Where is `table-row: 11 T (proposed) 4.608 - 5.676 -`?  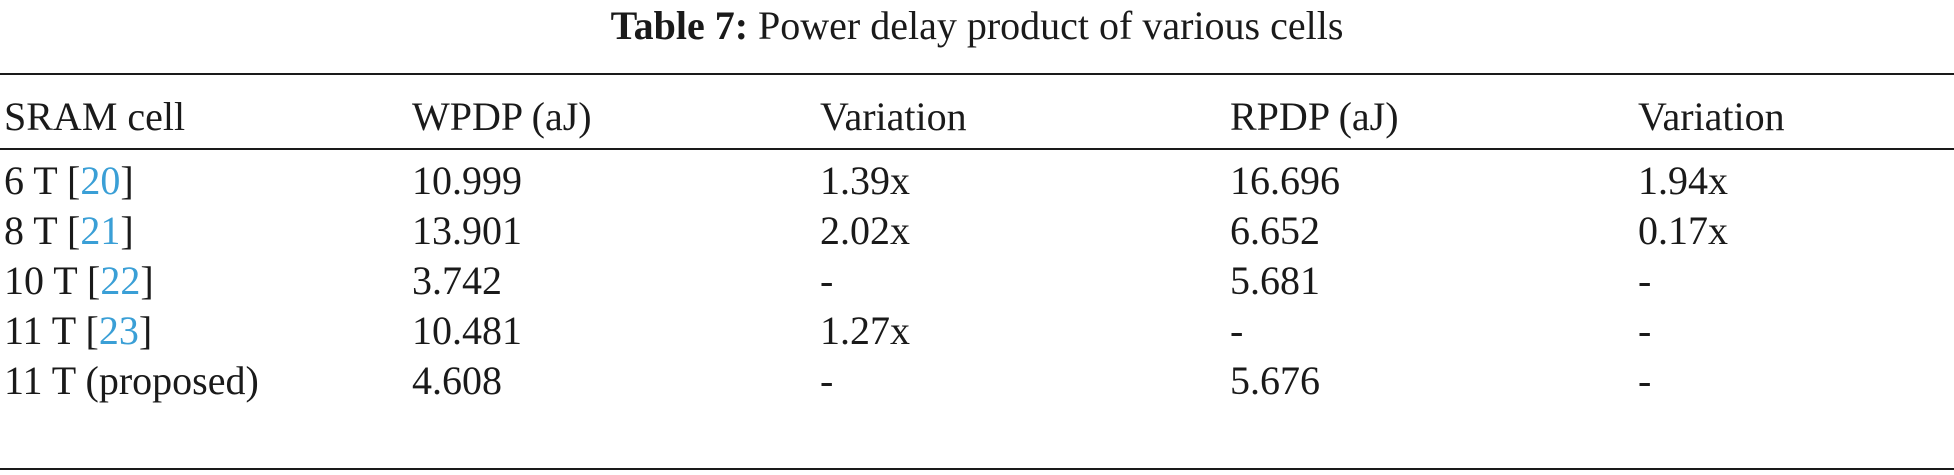
table-row: 11 T (proposed) 4.608 - 5.676 - is located at coordinates (977, 381).